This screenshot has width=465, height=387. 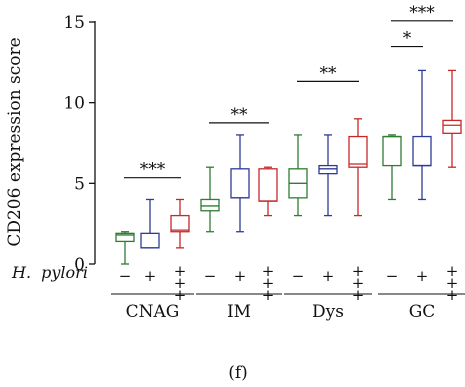 What do you see at coordinates (328, 276) in the screenshot?
I see `hp-label-dys-2: +` at bounding box center [328, 276].